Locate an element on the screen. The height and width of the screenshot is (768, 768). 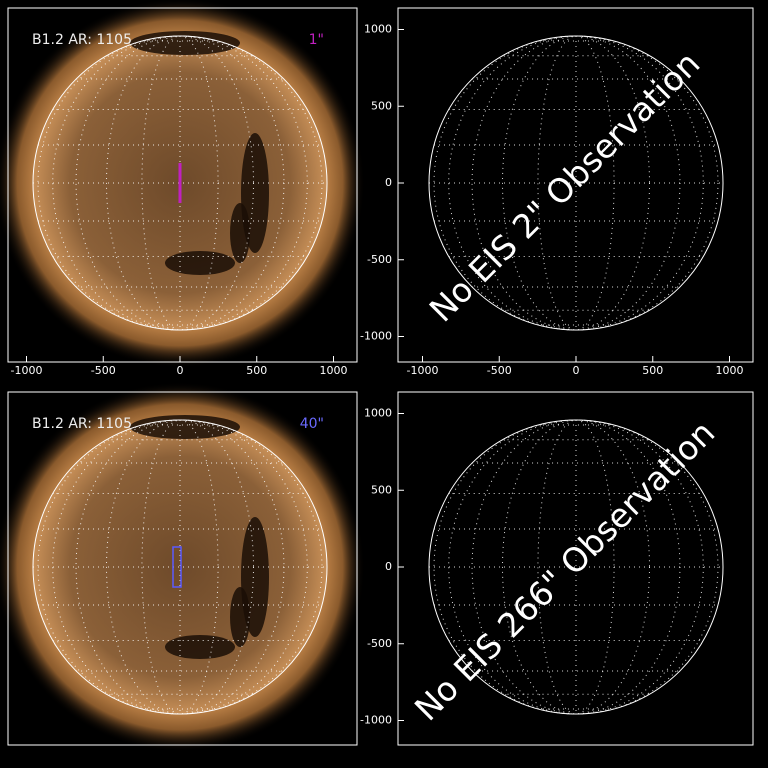
solar-disk is located at coordinates (180, 567).